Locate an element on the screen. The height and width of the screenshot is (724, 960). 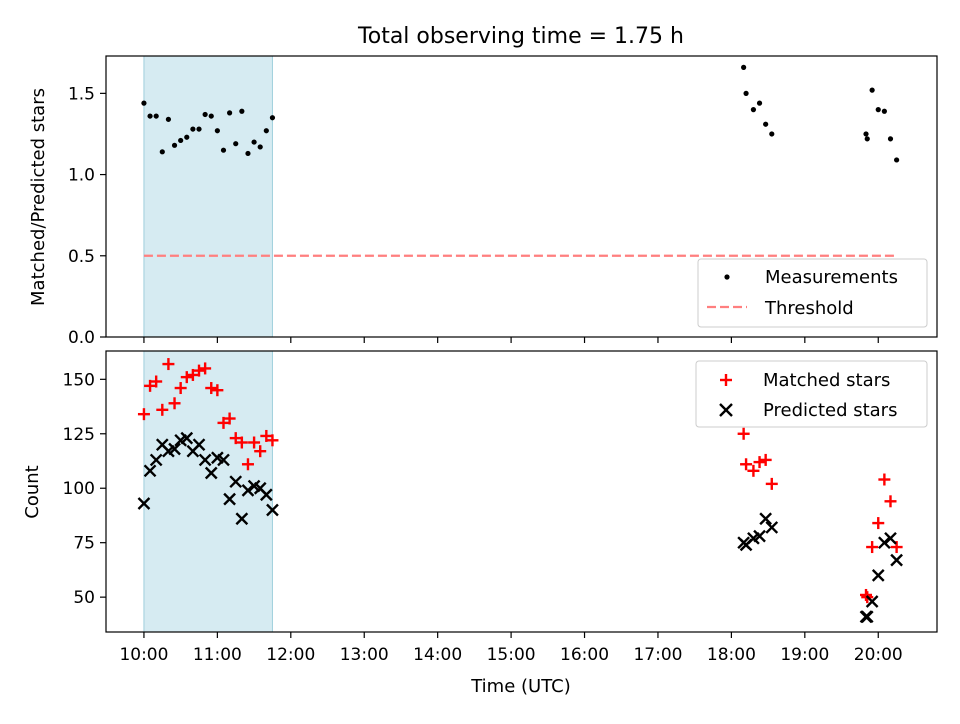
y-tick-label: 125 is located at coordinates (79, 435).